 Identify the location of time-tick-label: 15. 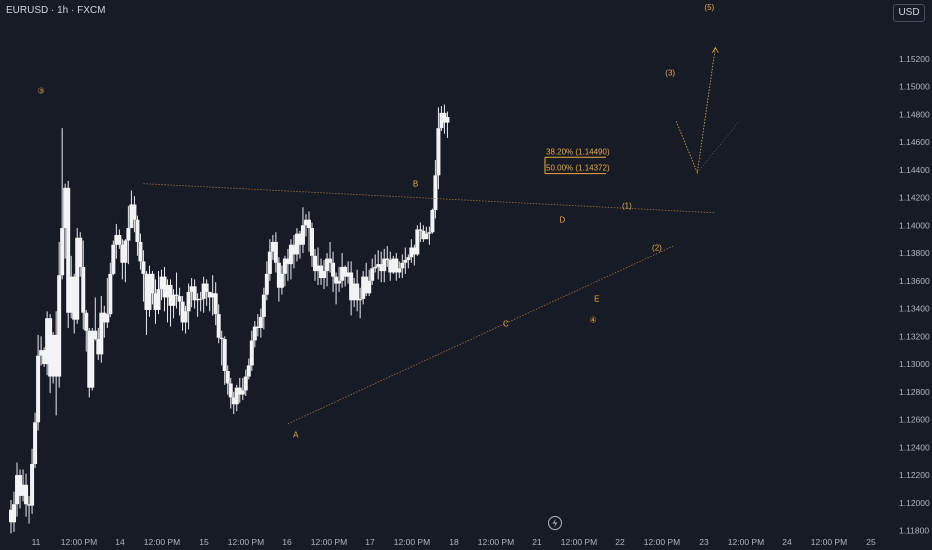
(204, 542).